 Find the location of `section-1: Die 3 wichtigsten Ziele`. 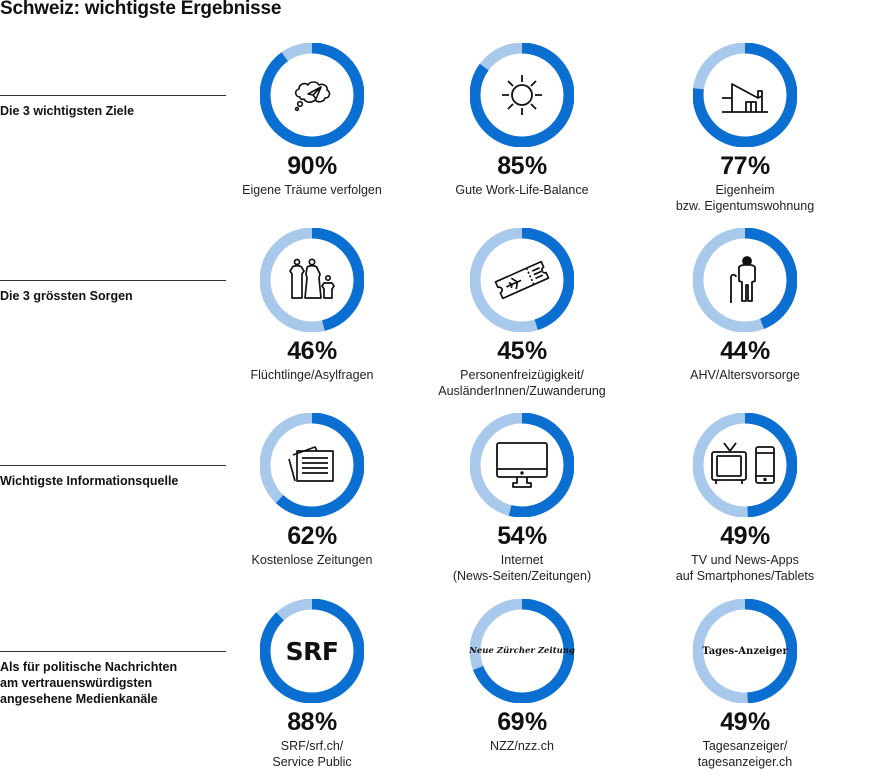

section-1: Die 3 wichtigsten Ziele is located at coordinates (113, 107).